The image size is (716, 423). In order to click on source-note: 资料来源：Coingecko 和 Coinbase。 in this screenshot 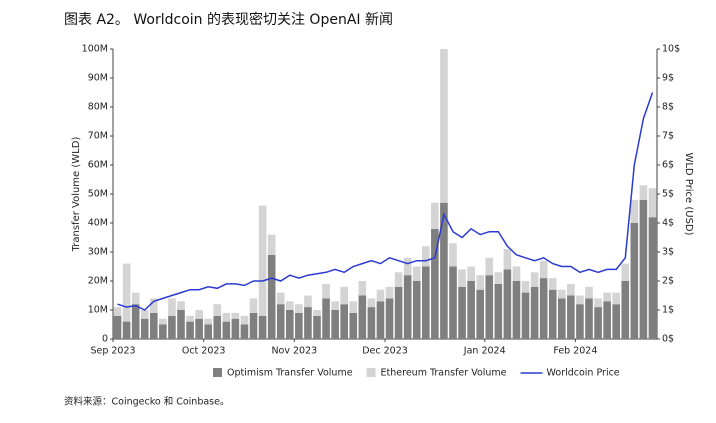, I will do `click(146, 402)`.